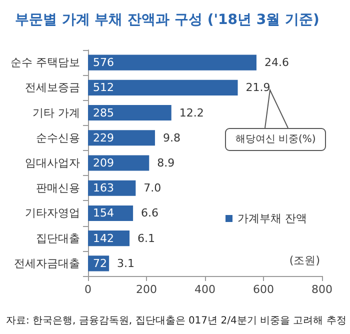 This screenshot has width=350, height=334. Describe the element at coordinates (146, 289) in the screenshot. I see `x-tick-label: 200` at that location.